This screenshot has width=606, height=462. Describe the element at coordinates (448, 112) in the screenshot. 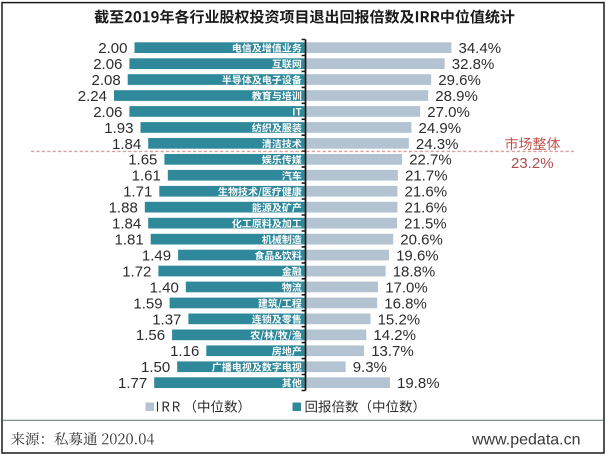

I see `svg-text: 27.0%` at that location.